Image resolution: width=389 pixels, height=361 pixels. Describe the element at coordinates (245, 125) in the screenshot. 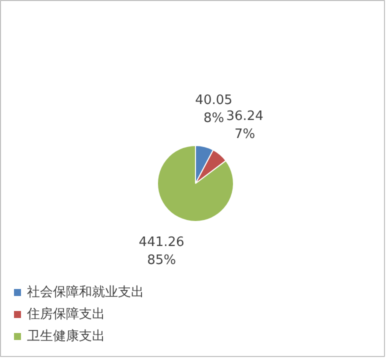

I see `data-label: 36.24 7%` at that location.